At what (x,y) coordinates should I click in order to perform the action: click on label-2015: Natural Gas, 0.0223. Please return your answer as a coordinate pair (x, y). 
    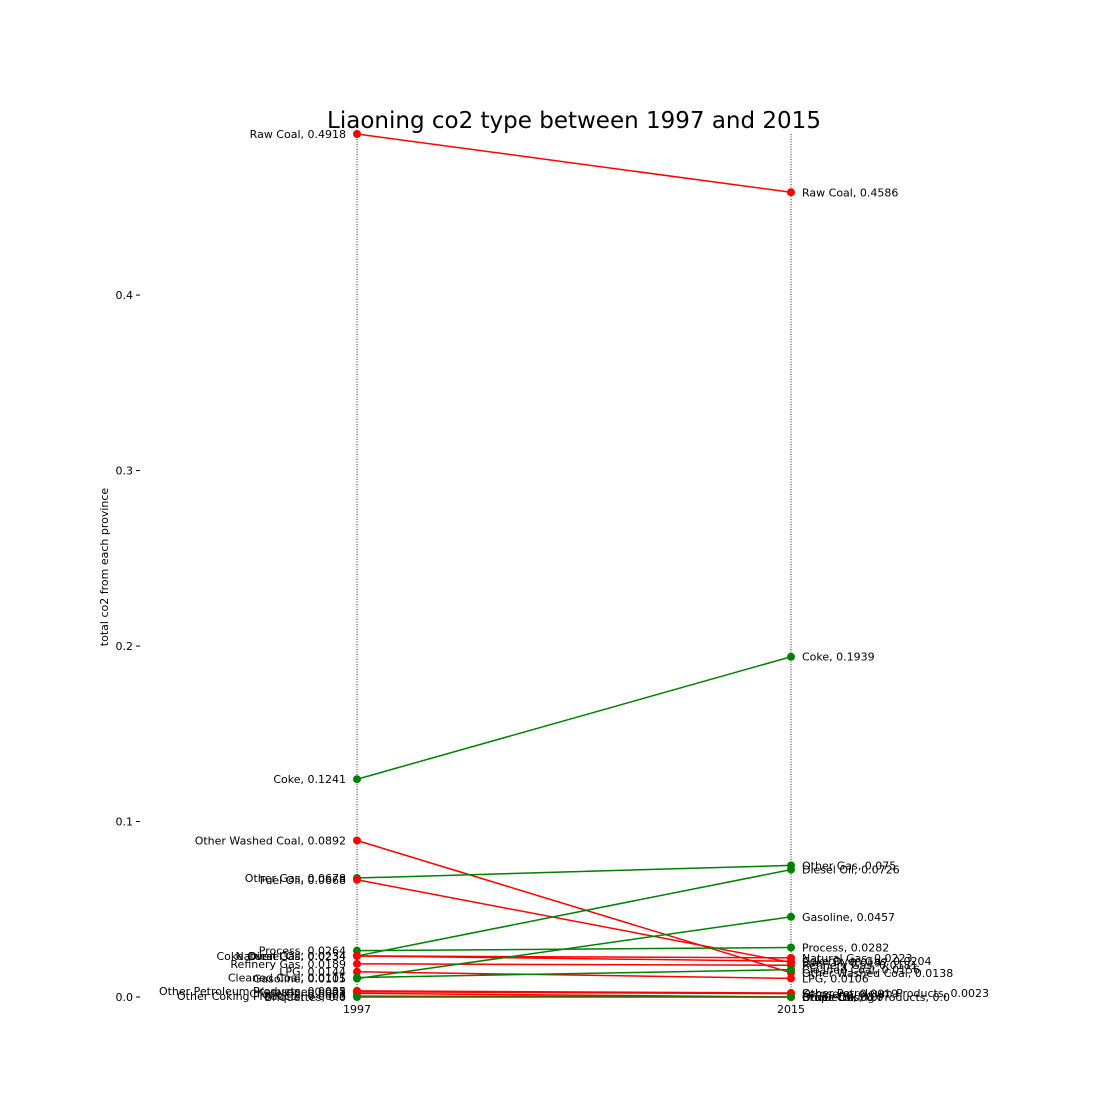
    Looking at the image, I should click on (857, 958).